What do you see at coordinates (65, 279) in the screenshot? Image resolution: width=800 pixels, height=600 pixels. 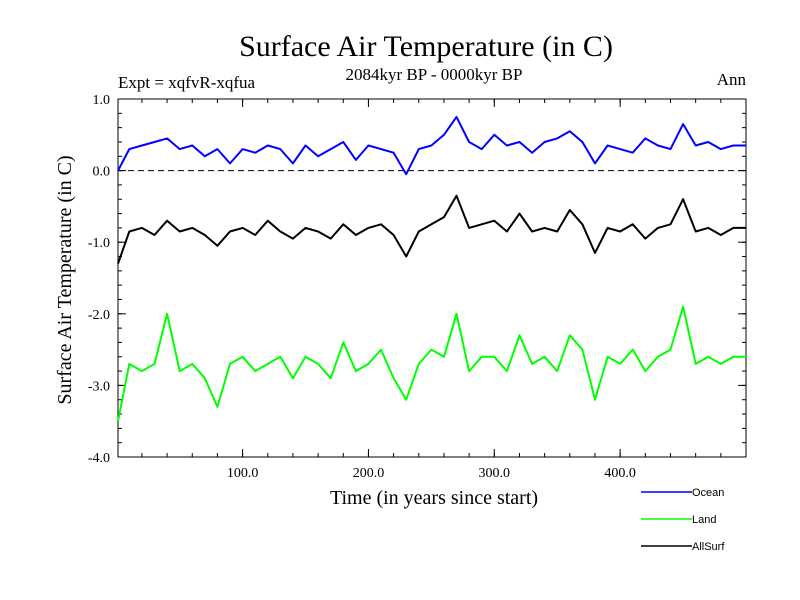 I see `y-axis-label: Surface Air Temperature (in C)` at bounding box center [65, 279].